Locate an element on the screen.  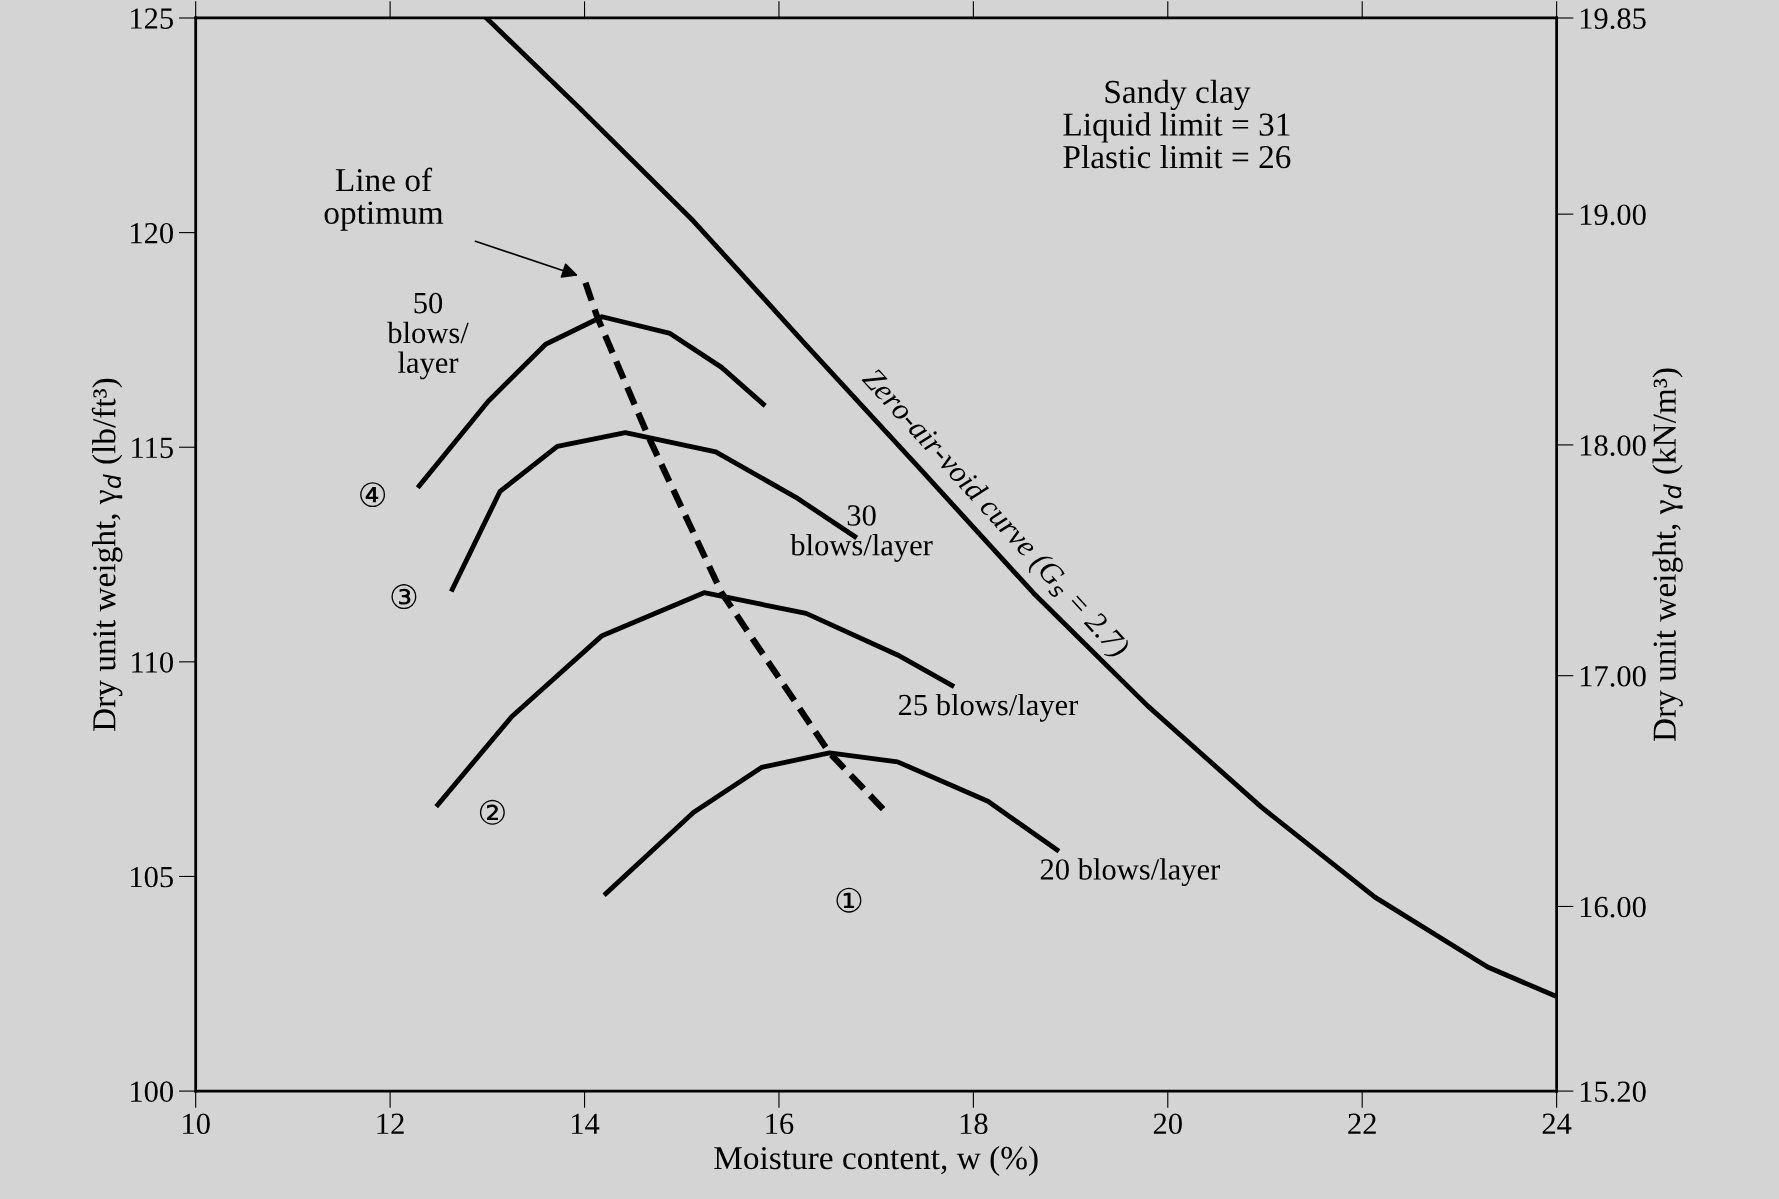
y2-tick-label: 17.00 is located at coordinates (1613, 676).